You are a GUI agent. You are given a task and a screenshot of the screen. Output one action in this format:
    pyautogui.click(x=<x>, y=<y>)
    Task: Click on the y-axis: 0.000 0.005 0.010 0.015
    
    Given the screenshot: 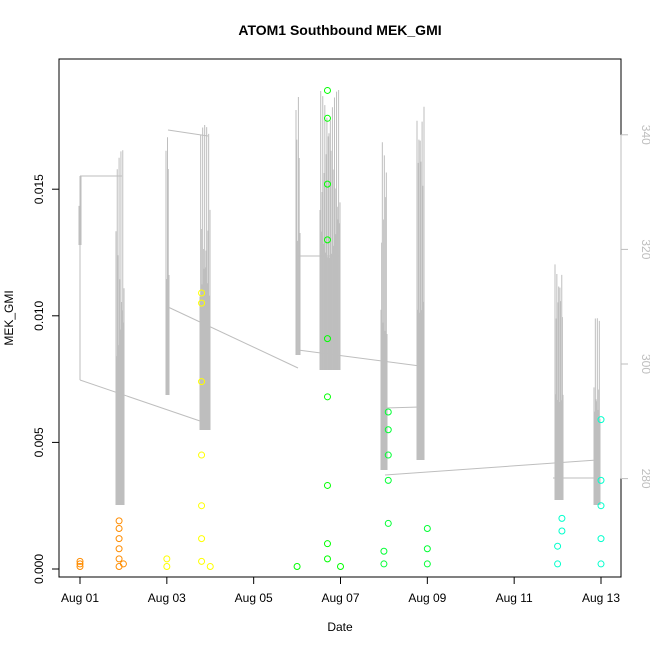 What is the action you would take?
    pyautogui.click(x=46, y=379)
    